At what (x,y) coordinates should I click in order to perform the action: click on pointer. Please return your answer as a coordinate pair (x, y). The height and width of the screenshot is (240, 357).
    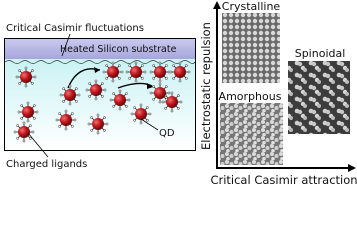
    Looking at the image, I should click on (149, 124).